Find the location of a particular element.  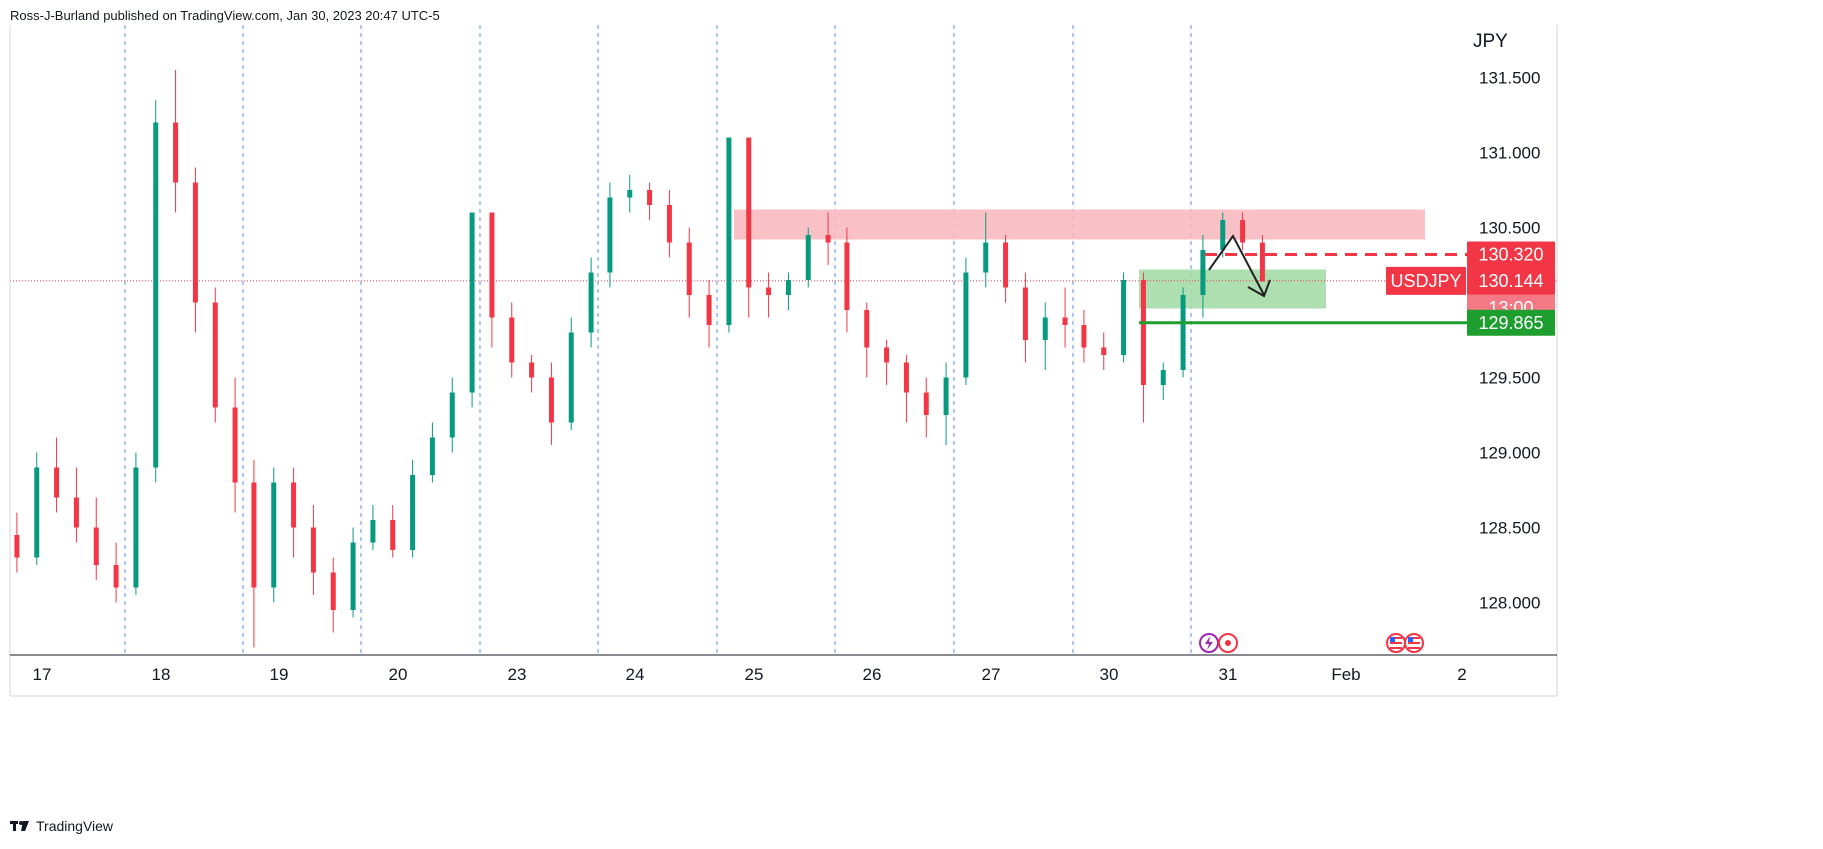

currency-label: JPY is located at coordinates (1490, 41).